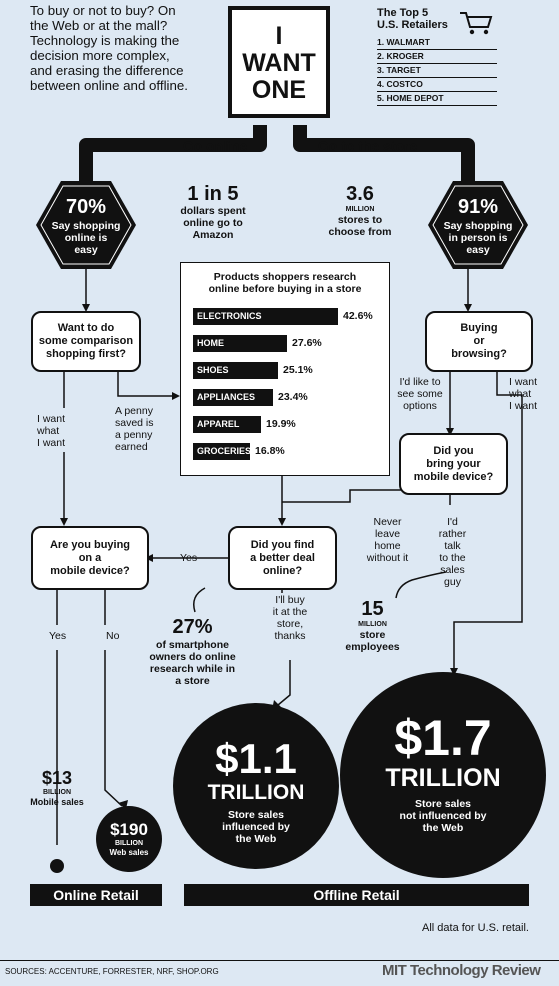  Describe the element at coordinates (403, 13) in the screenshot. I see `retailers-heading: The Top 5` at that location.